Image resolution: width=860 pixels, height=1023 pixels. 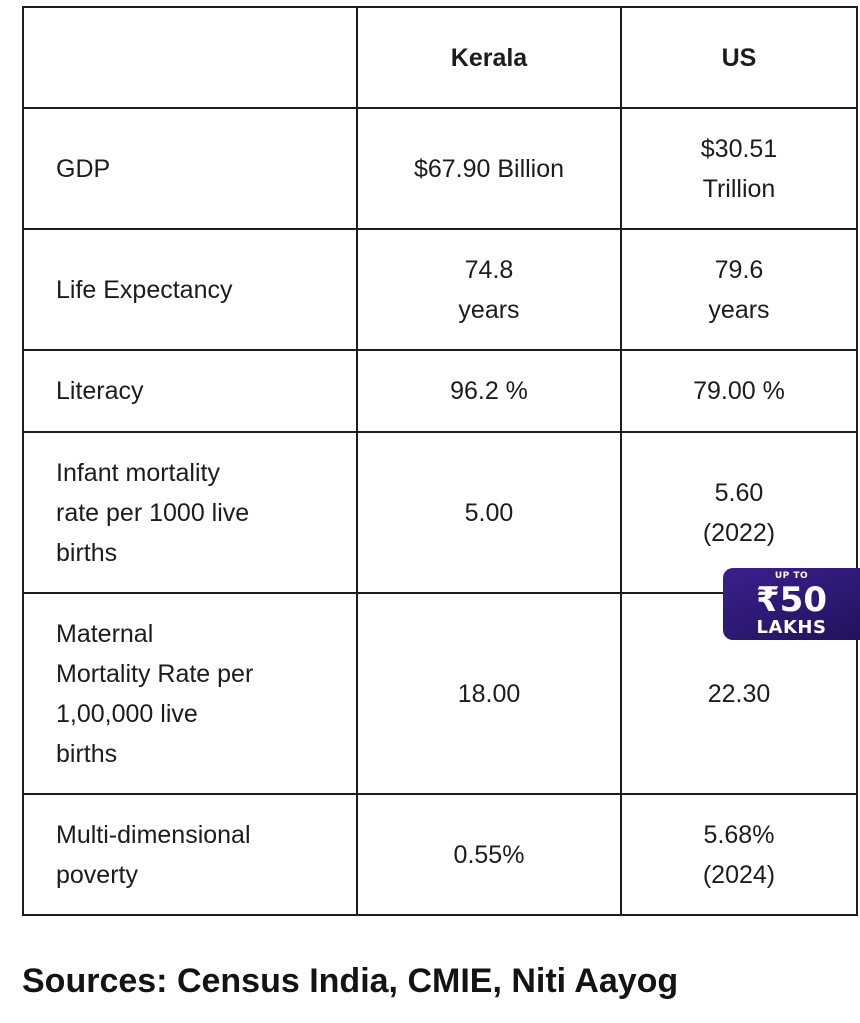 I want to click on promo-badge: UP TO ₹50 LAKHS, so click(x=791, y=604).